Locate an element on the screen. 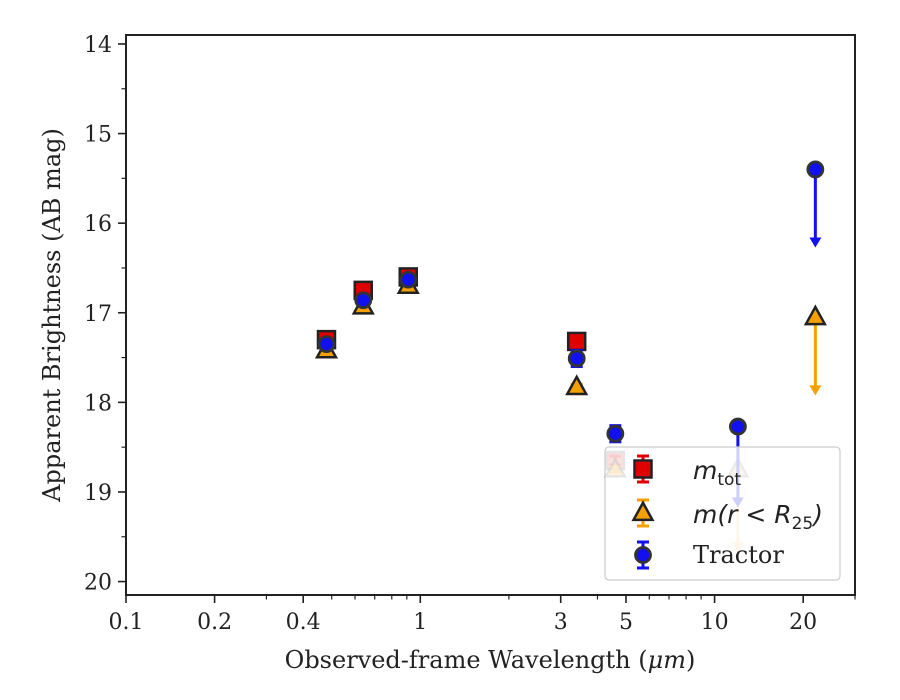 This screenshot has width=900, height=700. x-tick-label: 20 is located at coordinates (803, 622).